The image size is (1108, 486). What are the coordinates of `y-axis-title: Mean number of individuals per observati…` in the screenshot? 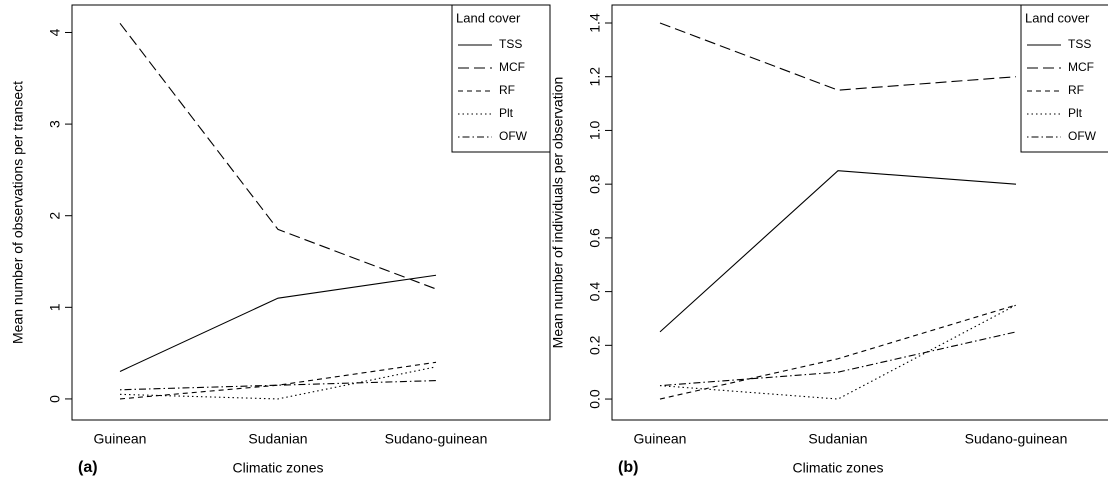 It's located at (558, 213).